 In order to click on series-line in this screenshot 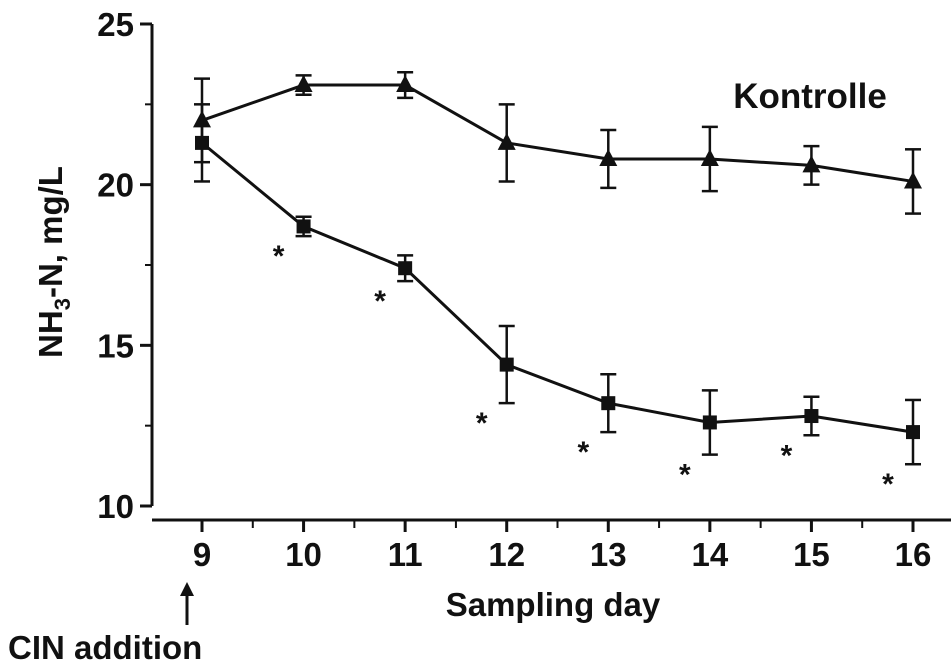, I will do `click(557, 133)`.